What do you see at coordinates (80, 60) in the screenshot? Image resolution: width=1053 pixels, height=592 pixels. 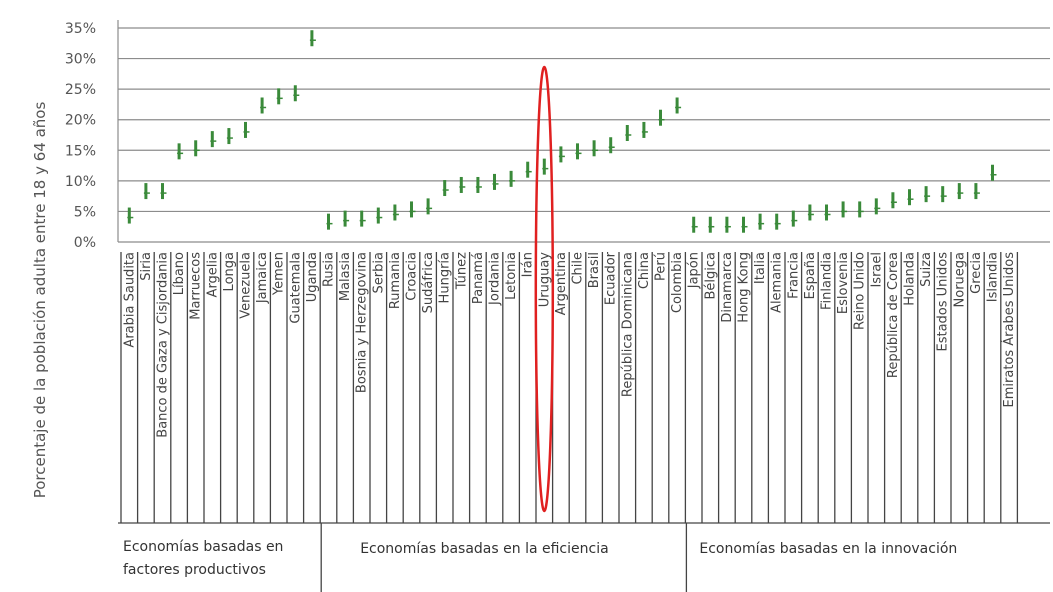 I see `y-tick-label: 30%` at bounding box center [80, 60].